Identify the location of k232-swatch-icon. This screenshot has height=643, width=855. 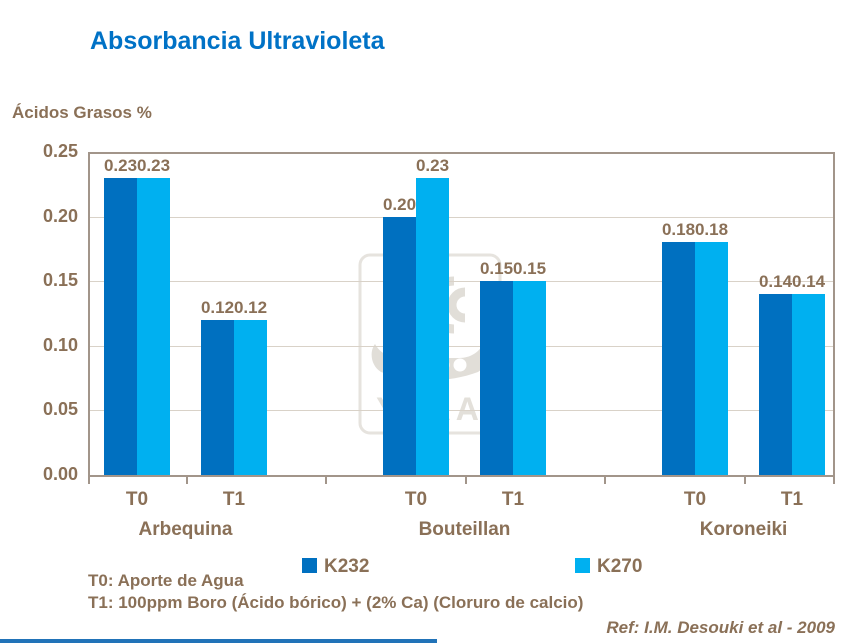
(309, 565).